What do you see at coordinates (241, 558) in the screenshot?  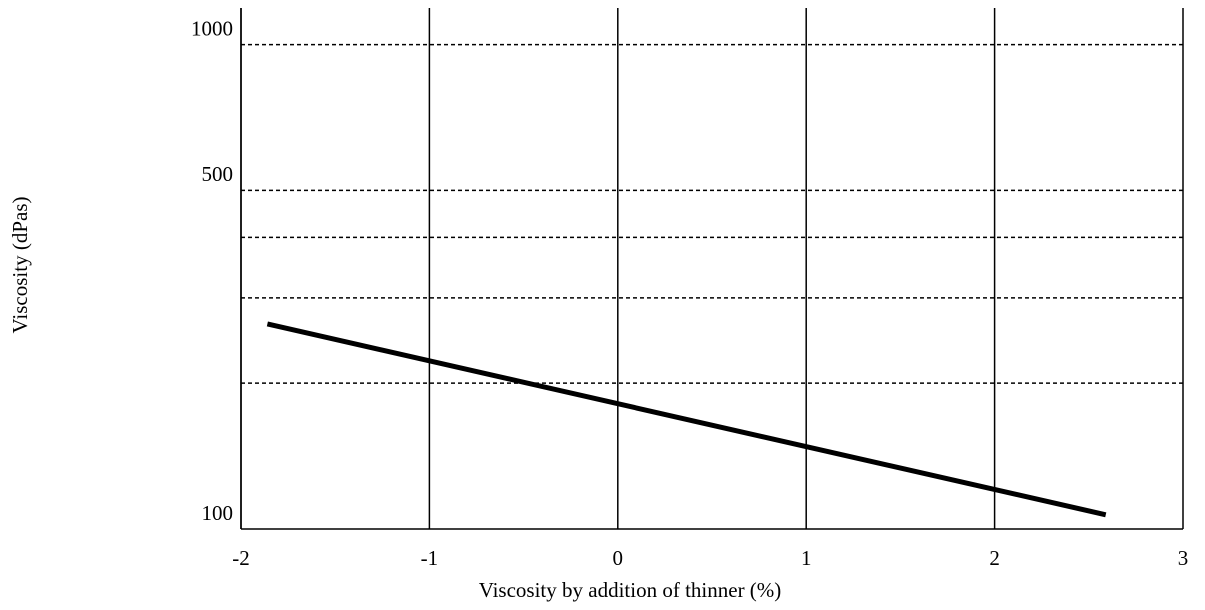 I see `x-tick-label: -2` at bounding box center [241, 558].